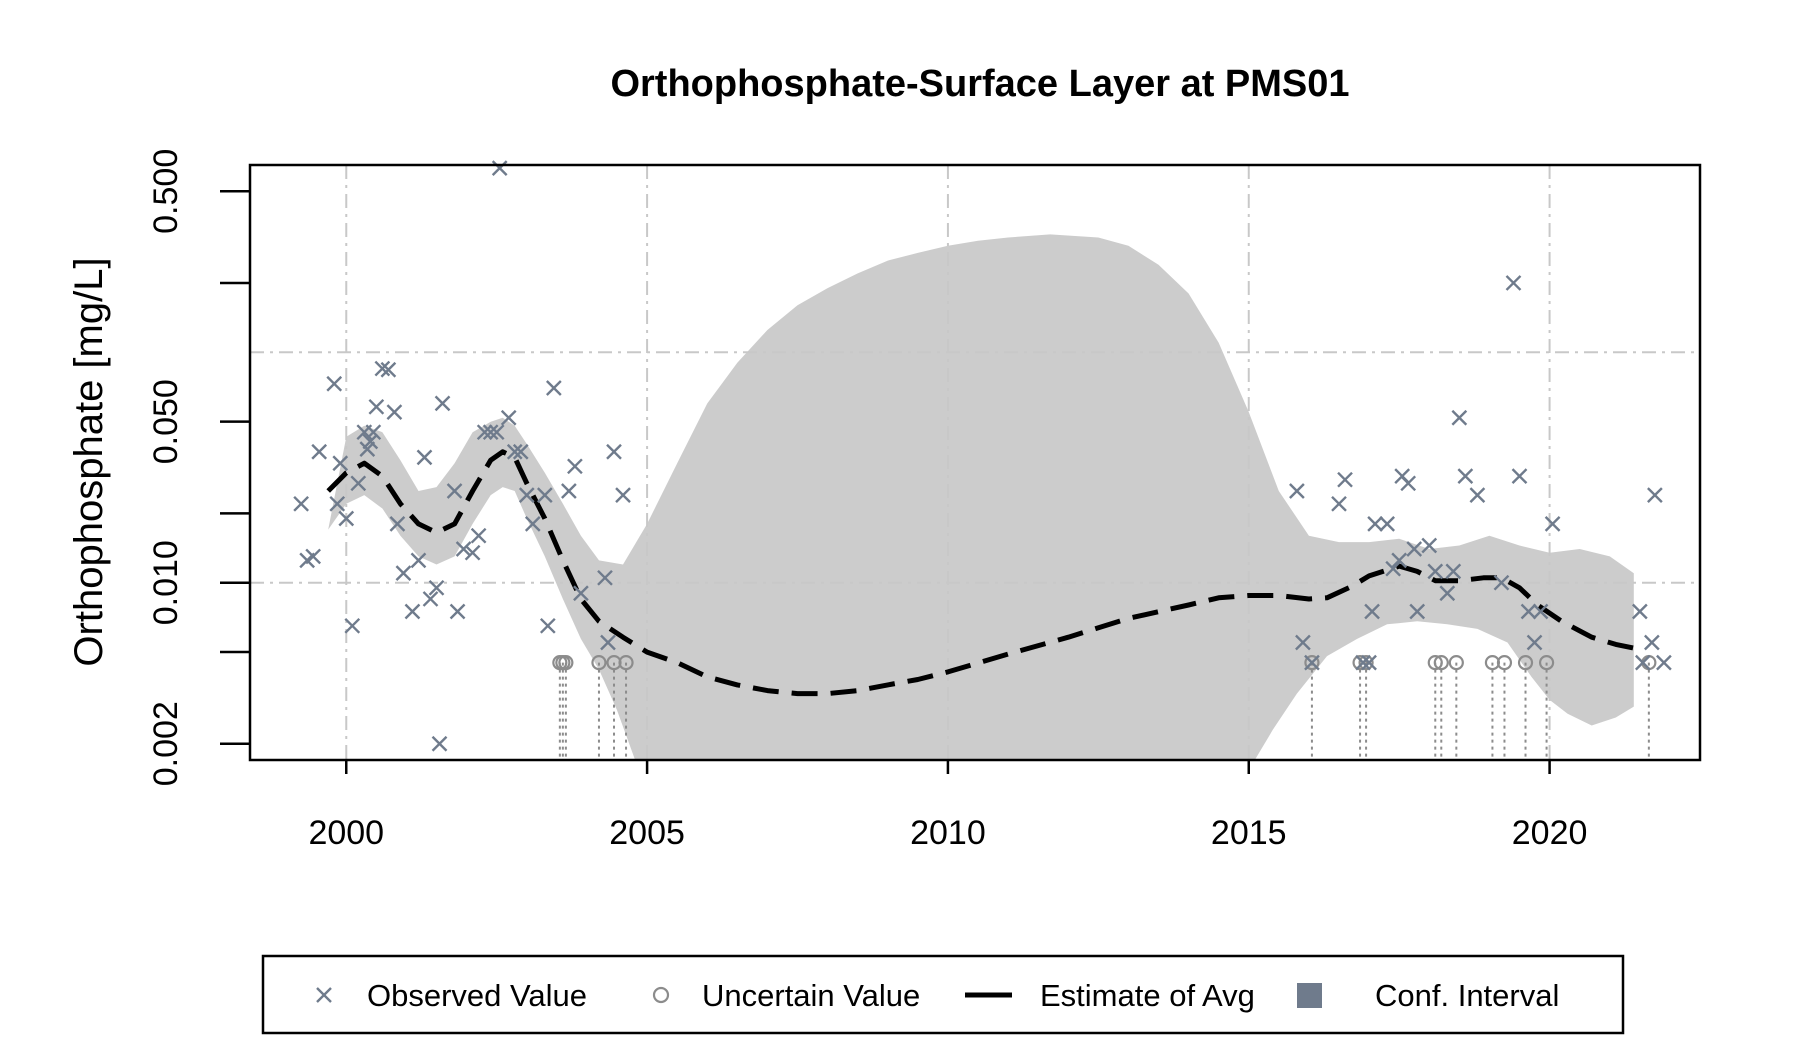 This screenshot has width=1800, height=1055. What do you see at coordinates (1309, 995) in the screenshot?
I see `legend-square-icon` at bounding box center [1309, 995].